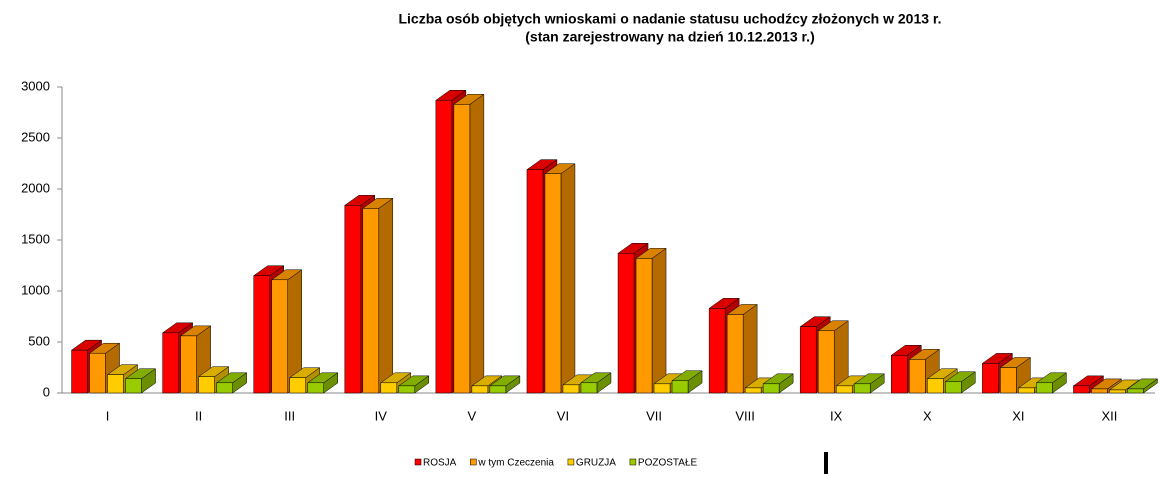  Describe the element at coordinates (654, 415) in the screenshot. I see `x-tick-label: VII` at that location.